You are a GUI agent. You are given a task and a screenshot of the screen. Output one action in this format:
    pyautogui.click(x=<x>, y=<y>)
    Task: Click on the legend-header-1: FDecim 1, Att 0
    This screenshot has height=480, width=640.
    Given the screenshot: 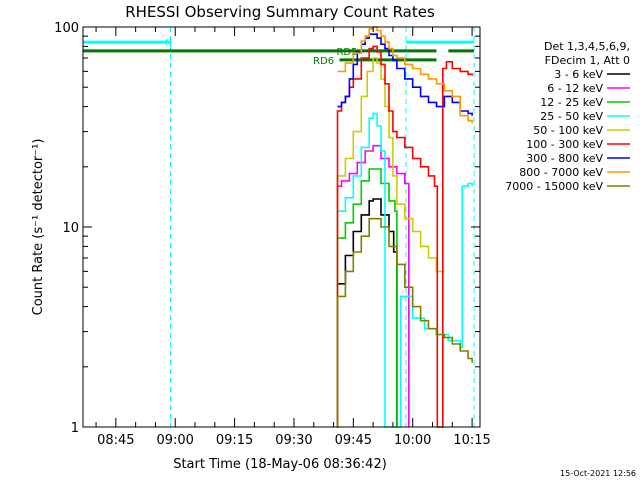 What is the action you would take?
    pyautogui.click(x=587, y=60)
    